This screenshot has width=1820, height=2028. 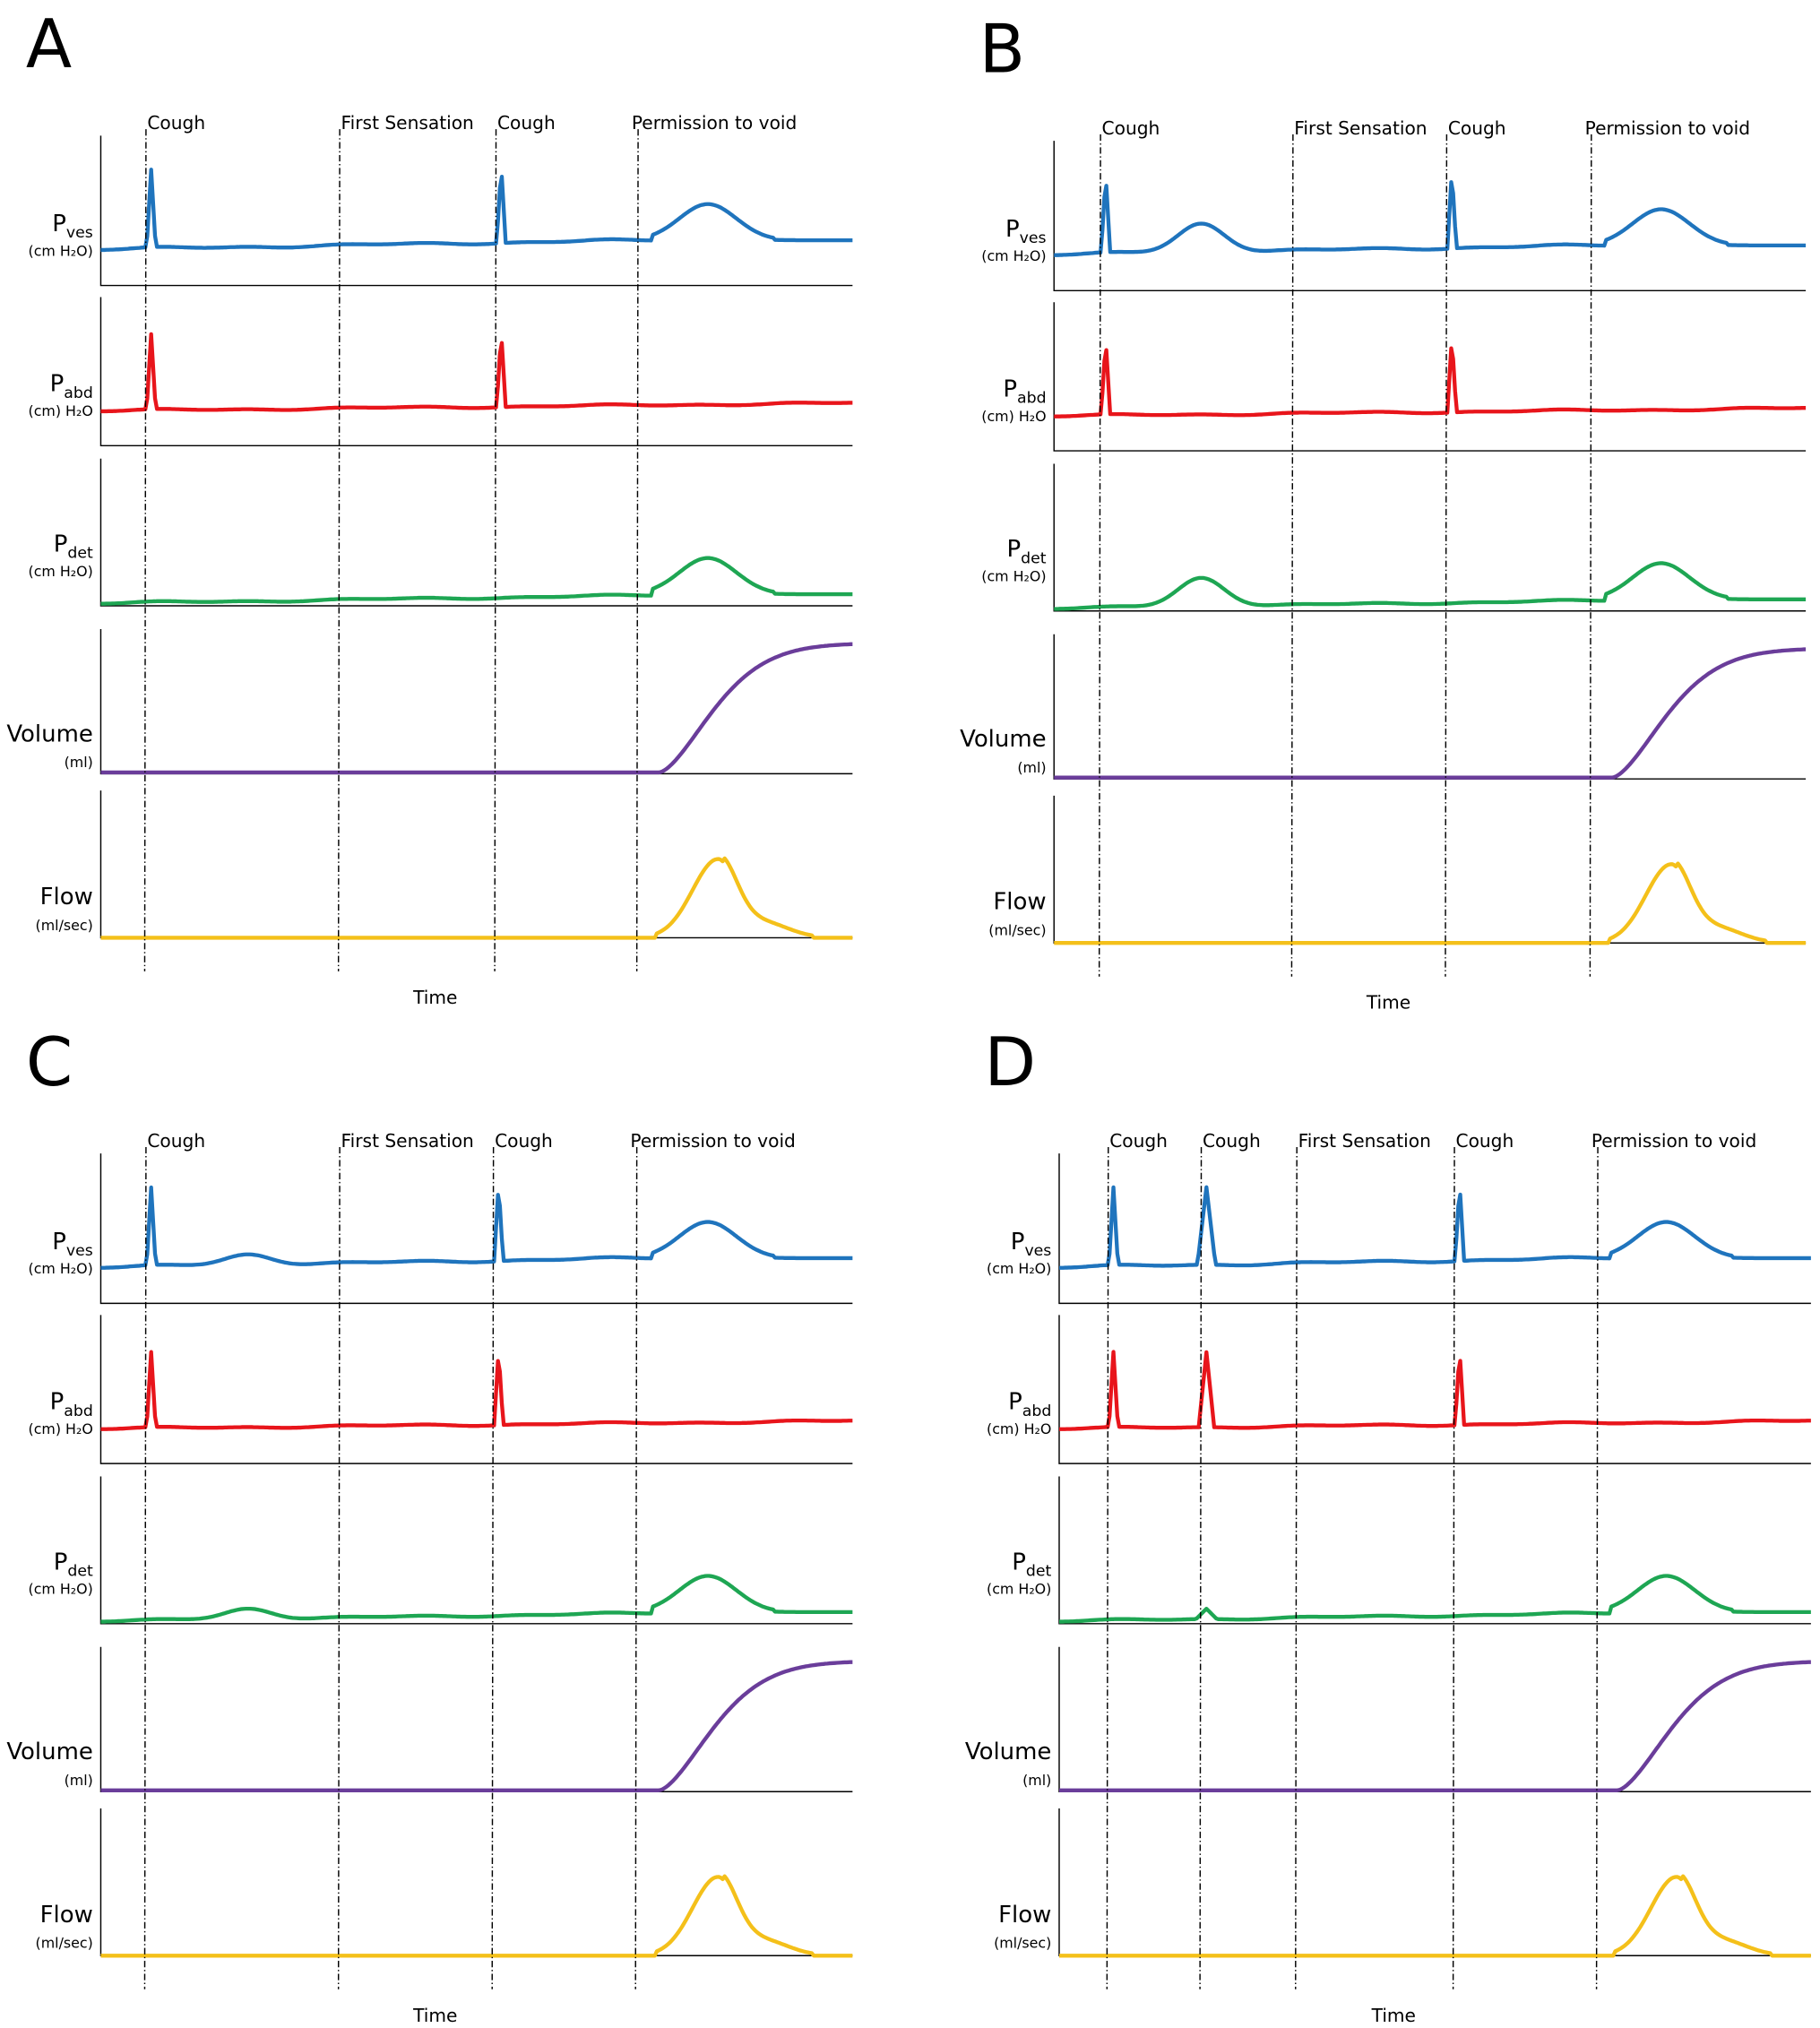 I want to click on panel-letter: B, so click(x=1002, y=49).